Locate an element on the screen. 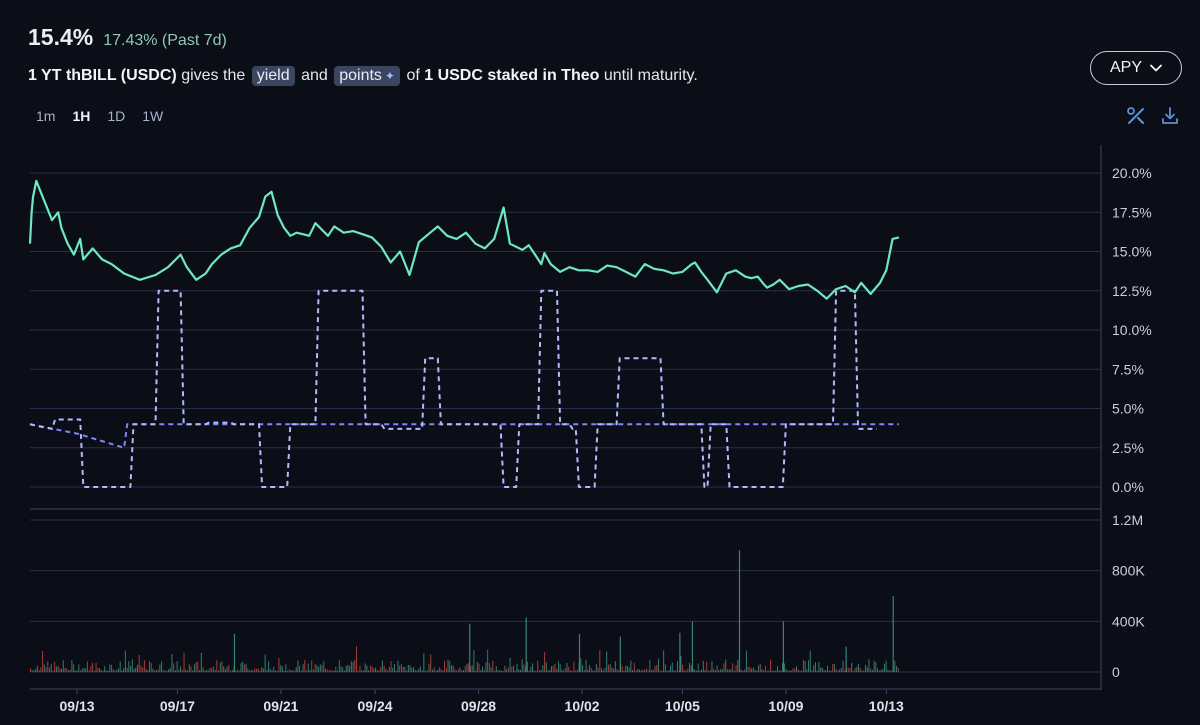  metric-dropdown-label: APY is located at coordinates (1125, 67).